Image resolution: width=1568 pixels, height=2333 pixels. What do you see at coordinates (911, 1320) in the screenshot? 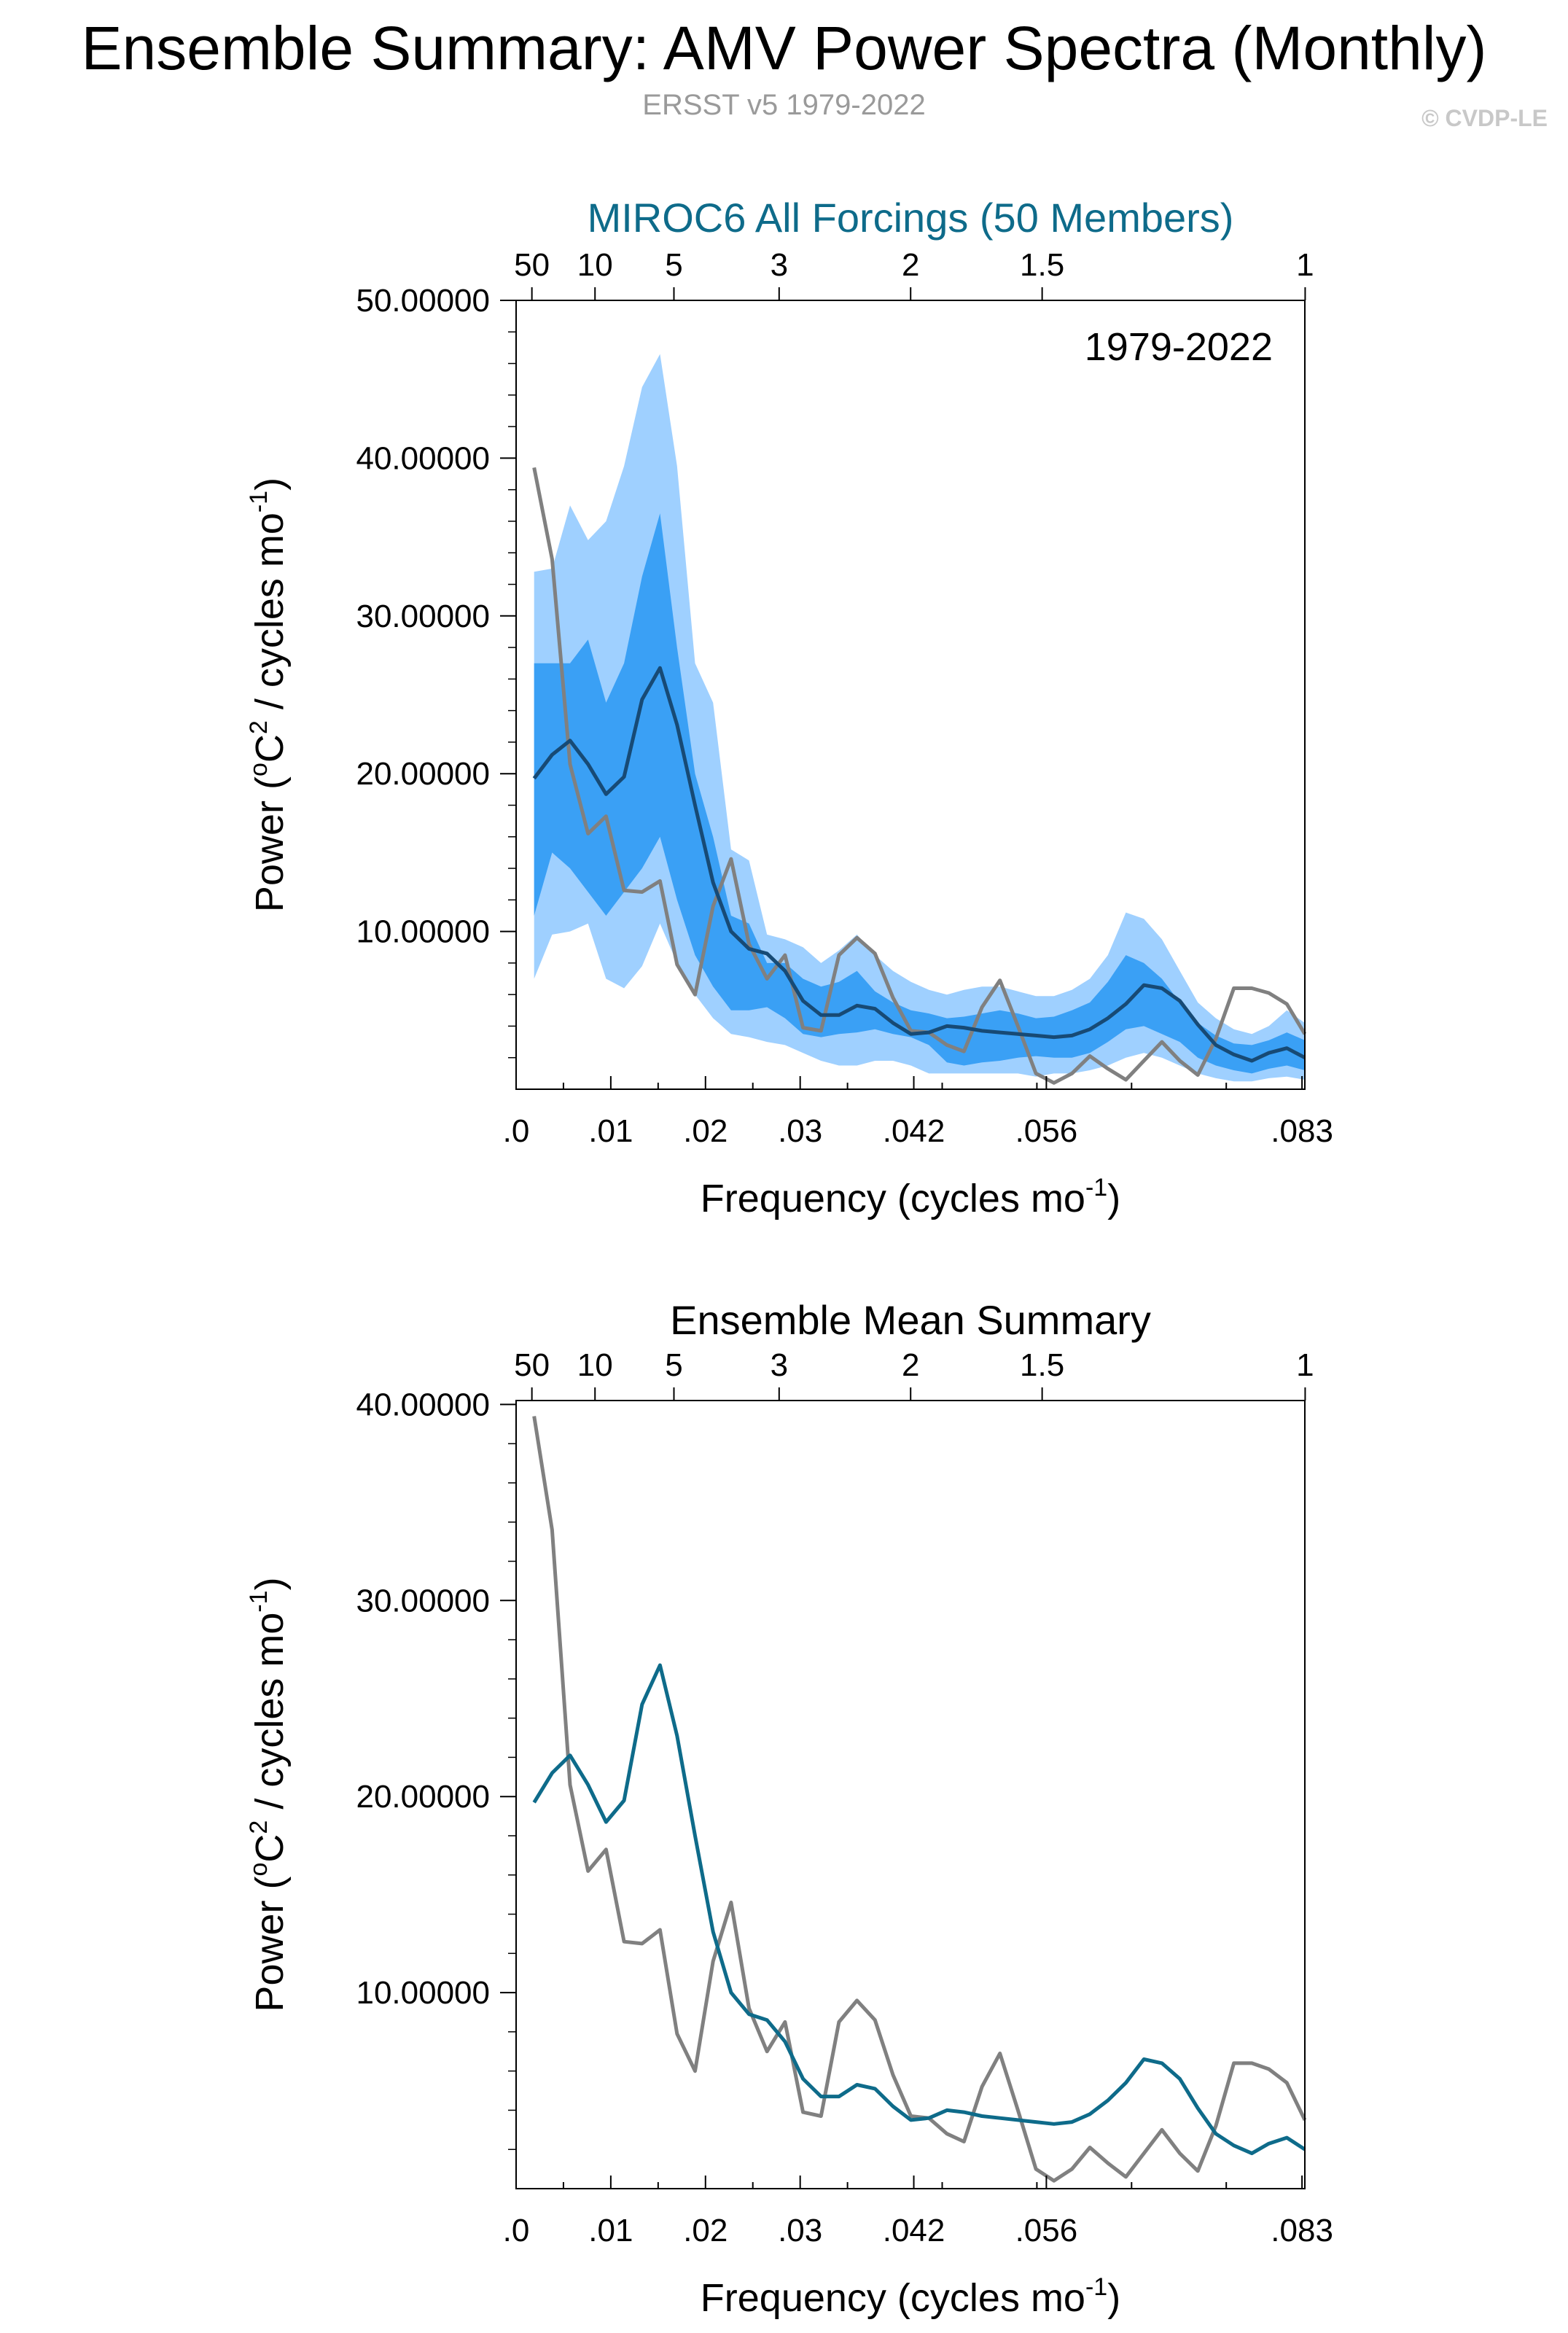
I see `chart-title-2: Ensemble Mean Summary` at bounding box center [911, 1320].